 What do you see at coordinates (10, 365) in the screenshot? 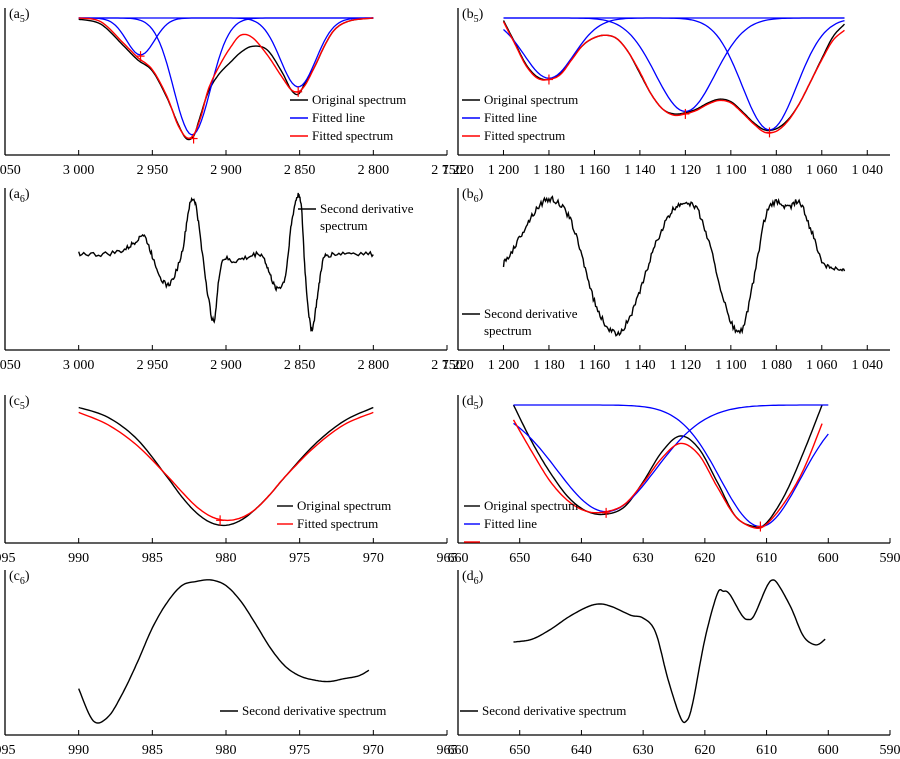
I see `x-tick-label: 3 050` at bounding box center [10, 365].